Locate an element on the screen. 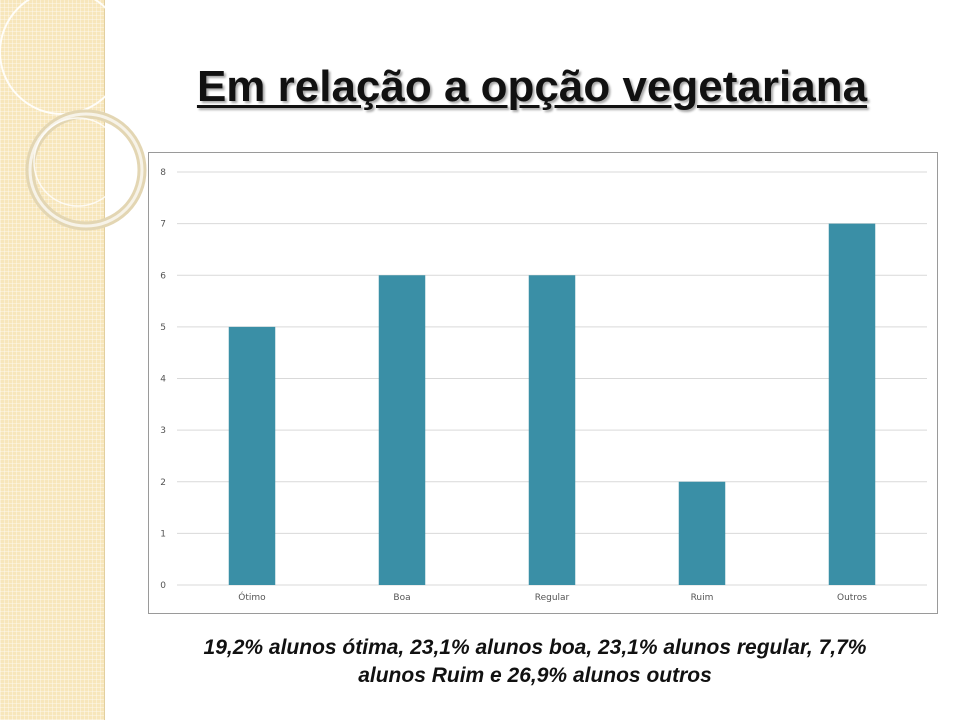  x-category-label: Boa is located at coordinates (401, 598).